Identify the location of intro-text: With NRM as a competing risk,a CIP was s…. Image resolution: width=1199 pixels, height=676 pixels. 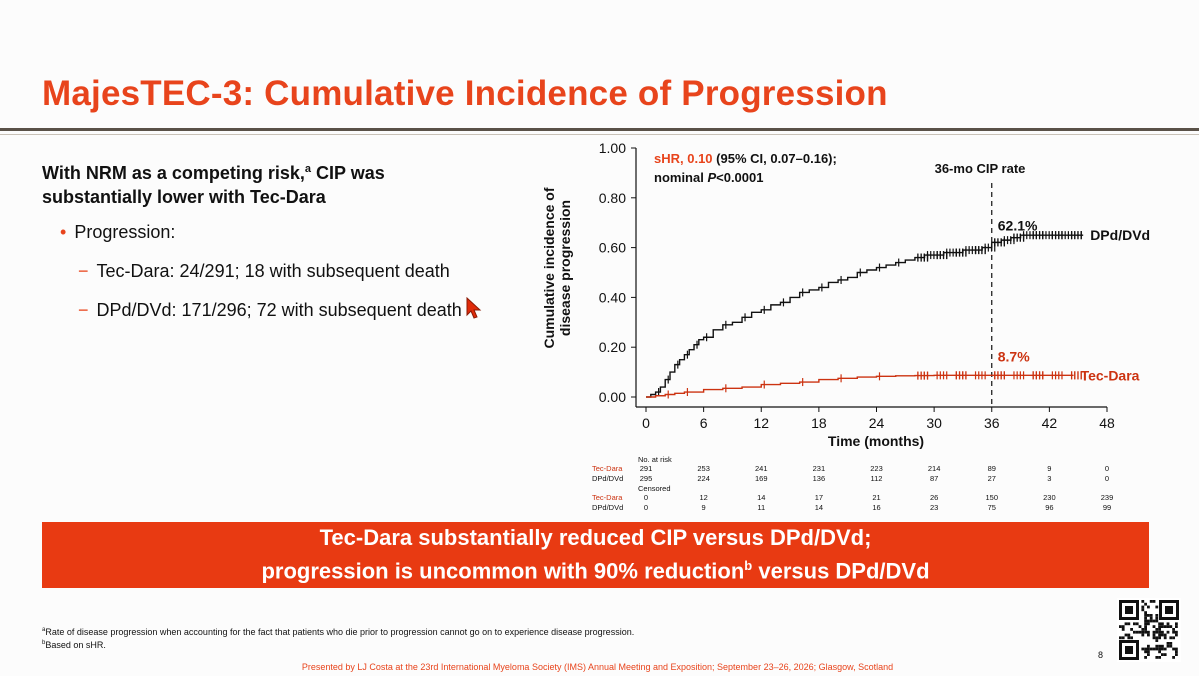
(242, 183).